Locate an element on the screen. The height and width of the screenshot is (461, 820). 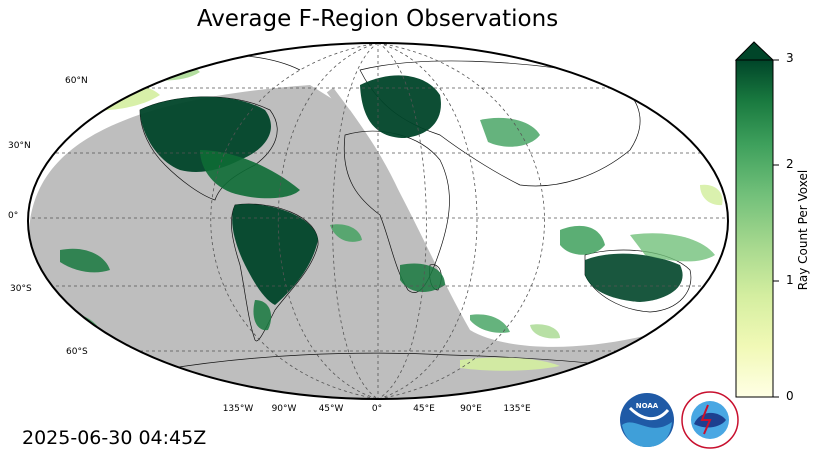
lon-label-0: 0° is located at coordinates (377, 409).